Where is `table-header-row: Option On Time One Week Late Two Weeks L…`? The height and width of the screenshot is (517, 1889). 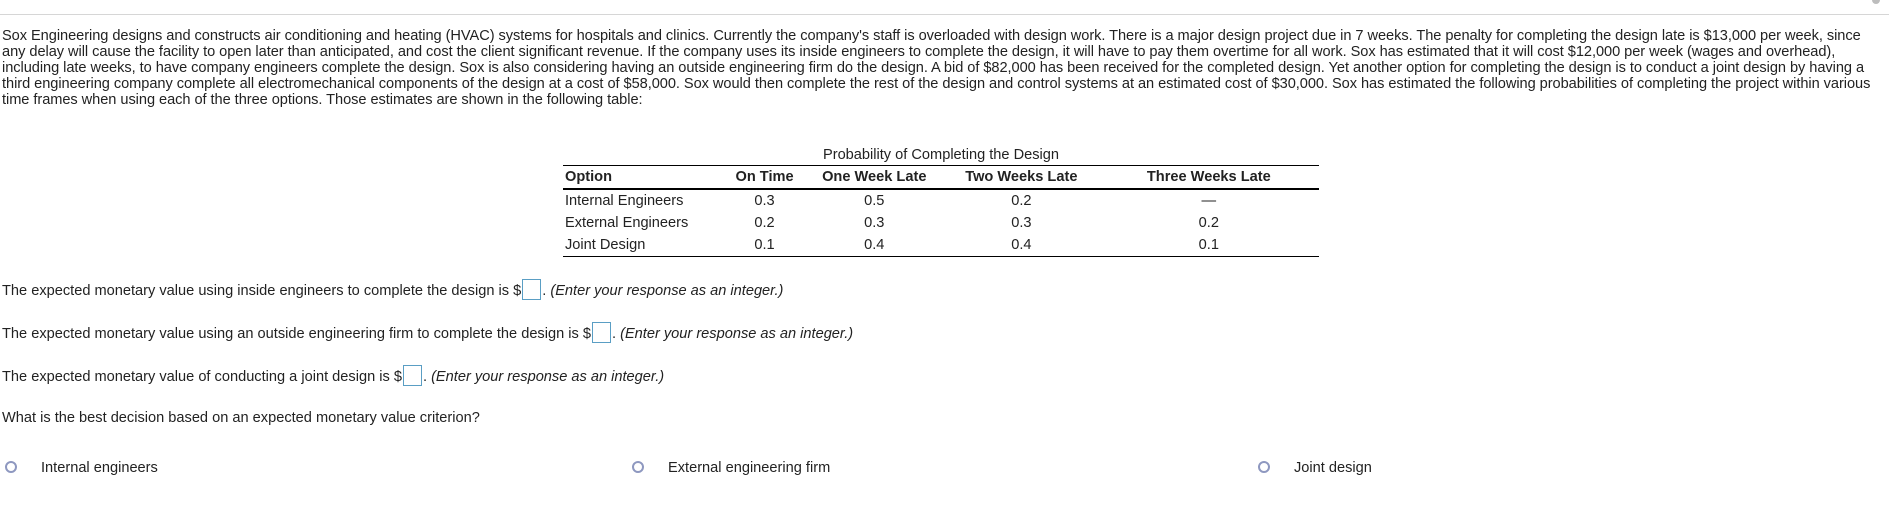 table-header-row: Option On Time One Week Late Two Weeks L… is located at coordinates (941, 177).